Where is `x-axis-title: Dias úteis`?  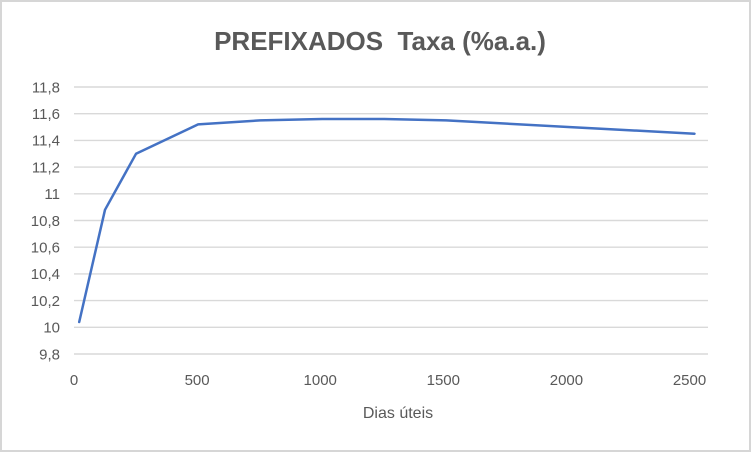
x-axis-title: Dias úteis is located at coordinates (398, 413).